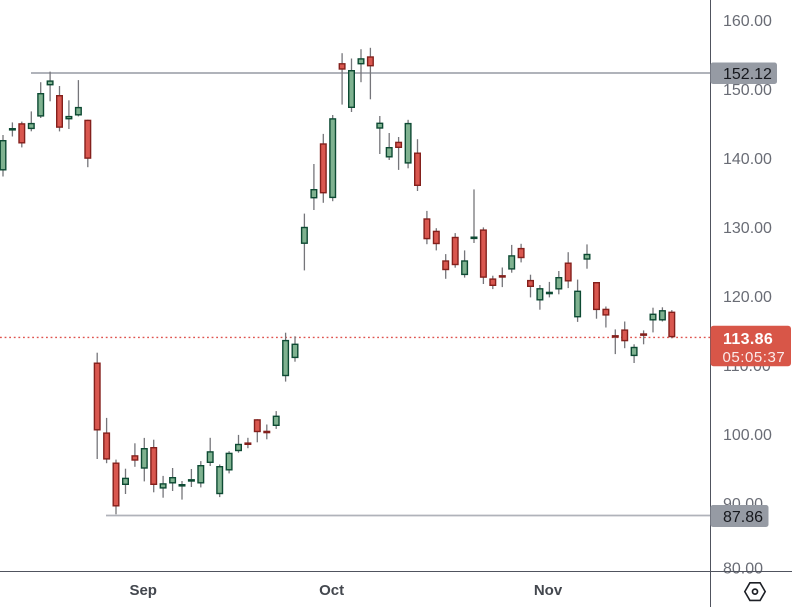  Describe the element at coordinates (747, 159) in the screenshot. I see `svg-text: 140.00` at that location.